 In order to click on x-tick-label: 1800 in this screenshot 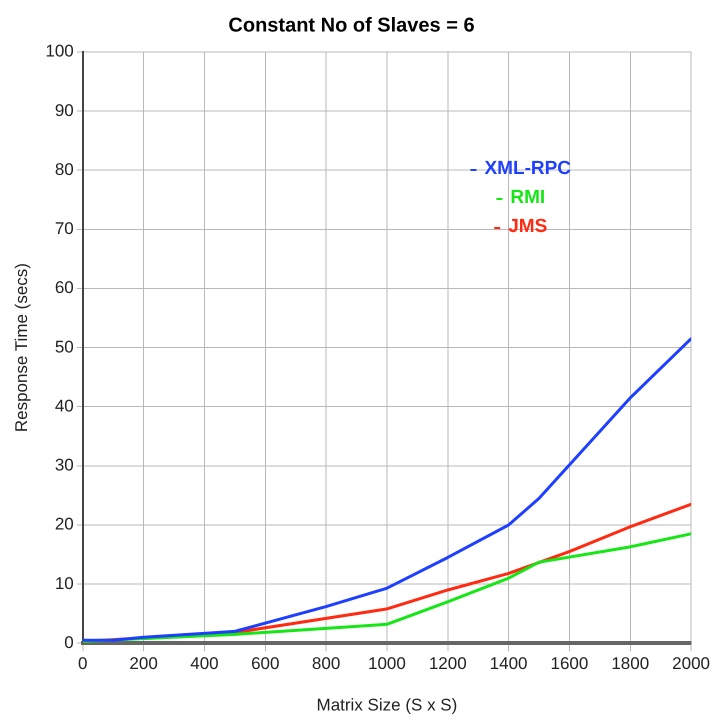, I will do `click(630, 664)`.